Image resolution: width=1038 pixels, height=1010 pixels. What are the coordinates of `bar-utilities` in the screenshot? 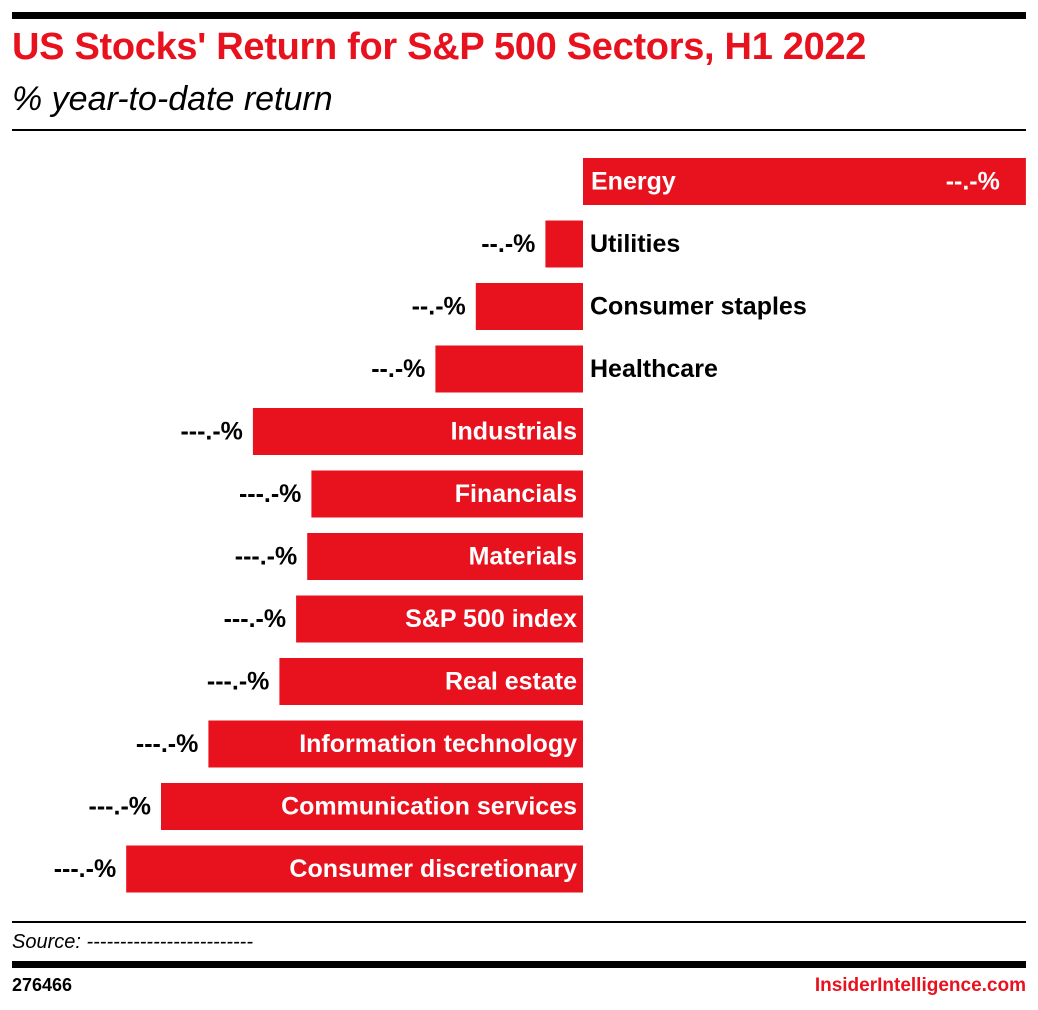 It's located at (564, 244).